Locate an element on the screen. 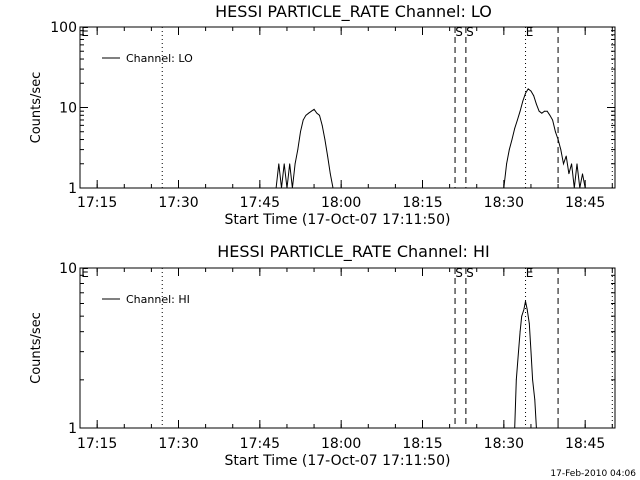  legend-entry: Channel: LO is located at coordinates (159, 58).